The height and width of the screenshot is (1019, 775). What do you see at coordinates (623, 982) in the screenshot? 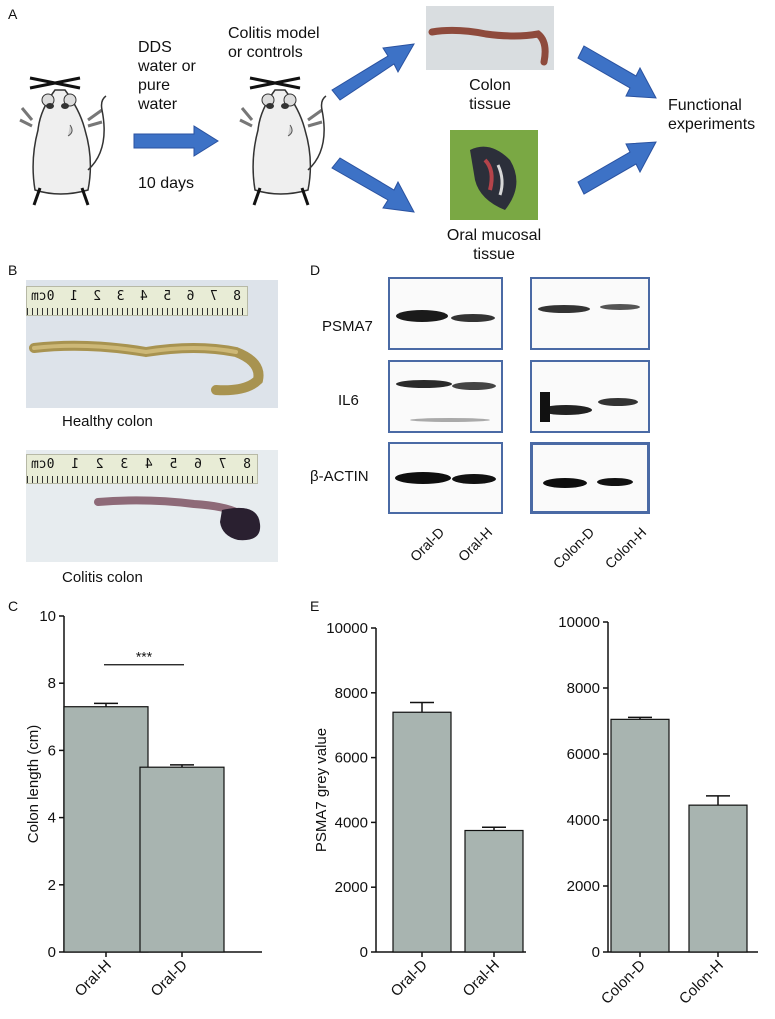
I see `x-tick-label: Colon-D` at bounding box center [623, 982].